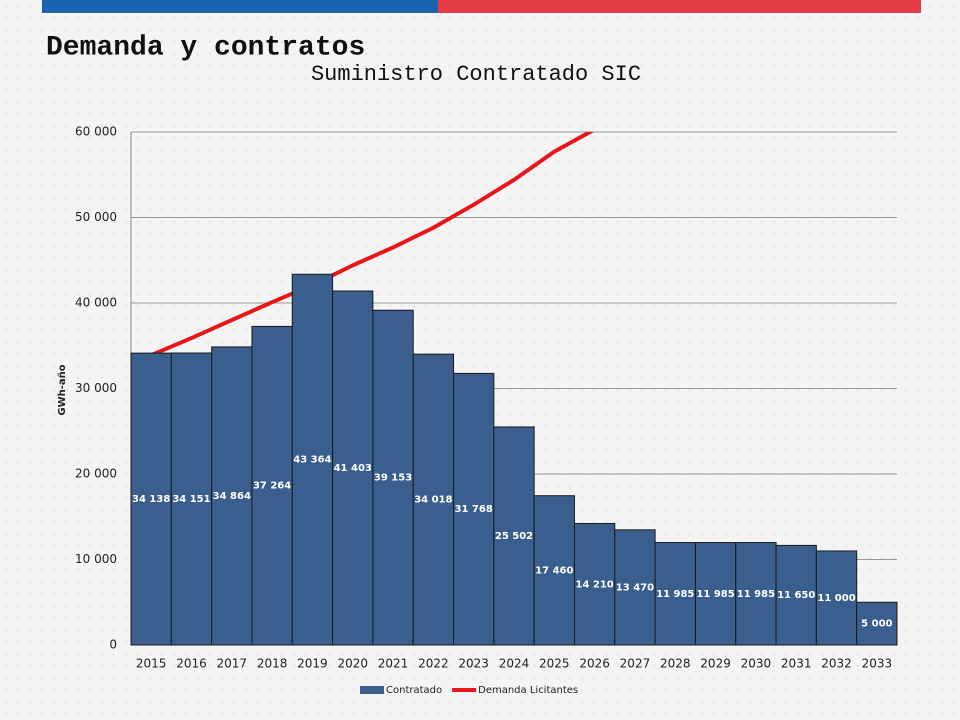  Describe the element at coordinates (240, 6) in the screenshot. I see `top-stripe-blue` at that location.